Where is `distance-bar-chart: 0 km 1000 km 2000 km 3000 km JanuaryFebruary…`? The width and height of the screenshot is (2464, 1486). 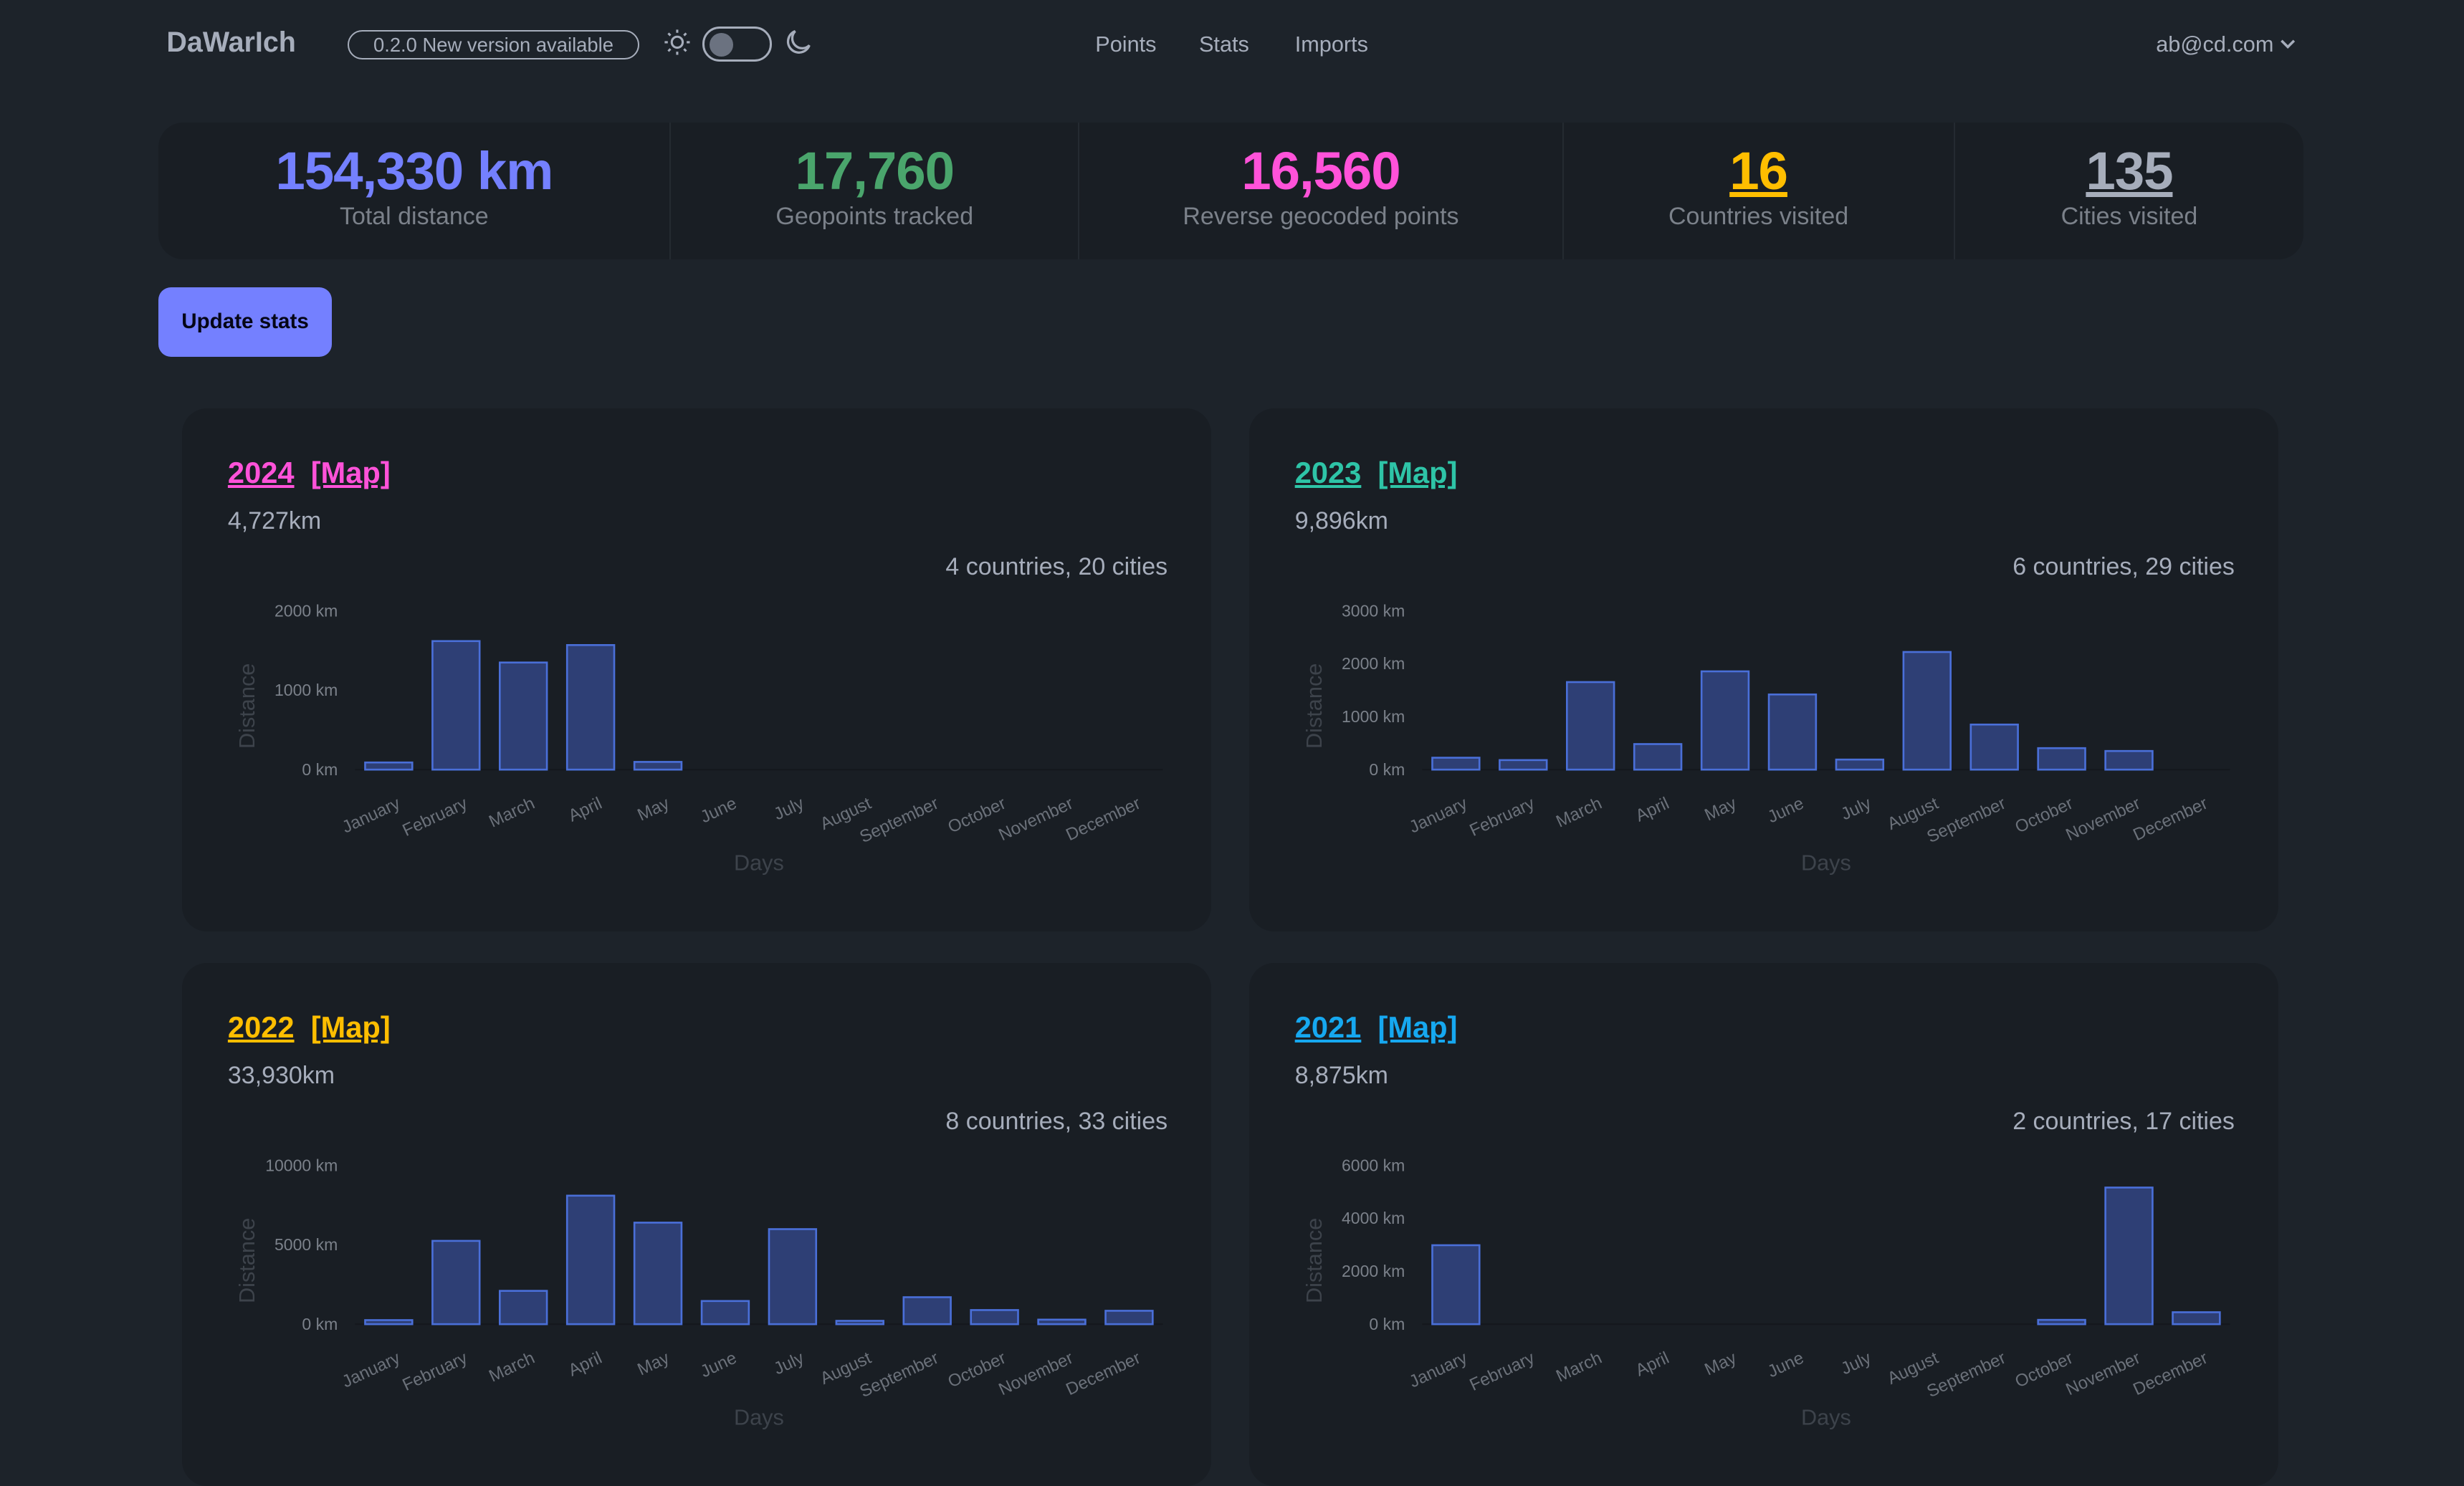
distance-bar-chart: 0 km 1000 km 2000 km 3000 km JanuaryFebruary… is located at coordinates (1766, 739).